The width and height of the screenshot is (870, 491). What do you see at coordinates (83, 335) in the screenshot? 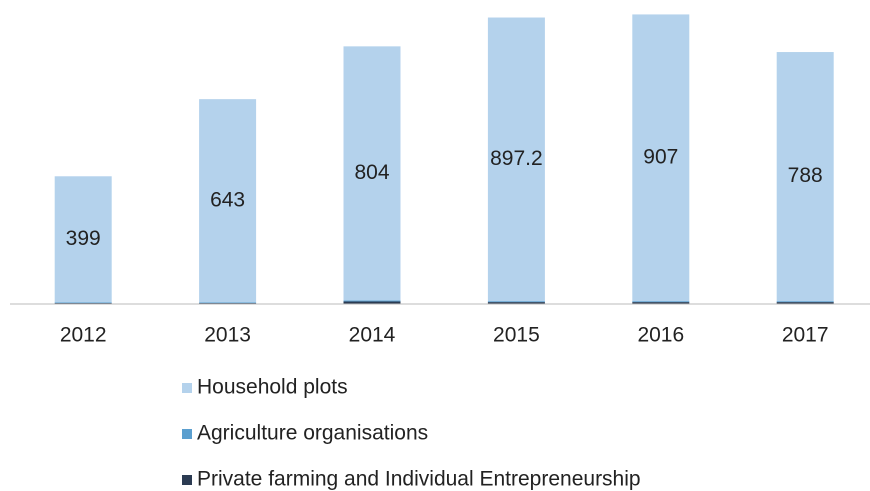
I see `x-tick-label: 2012` at bounding box center [83, 335].